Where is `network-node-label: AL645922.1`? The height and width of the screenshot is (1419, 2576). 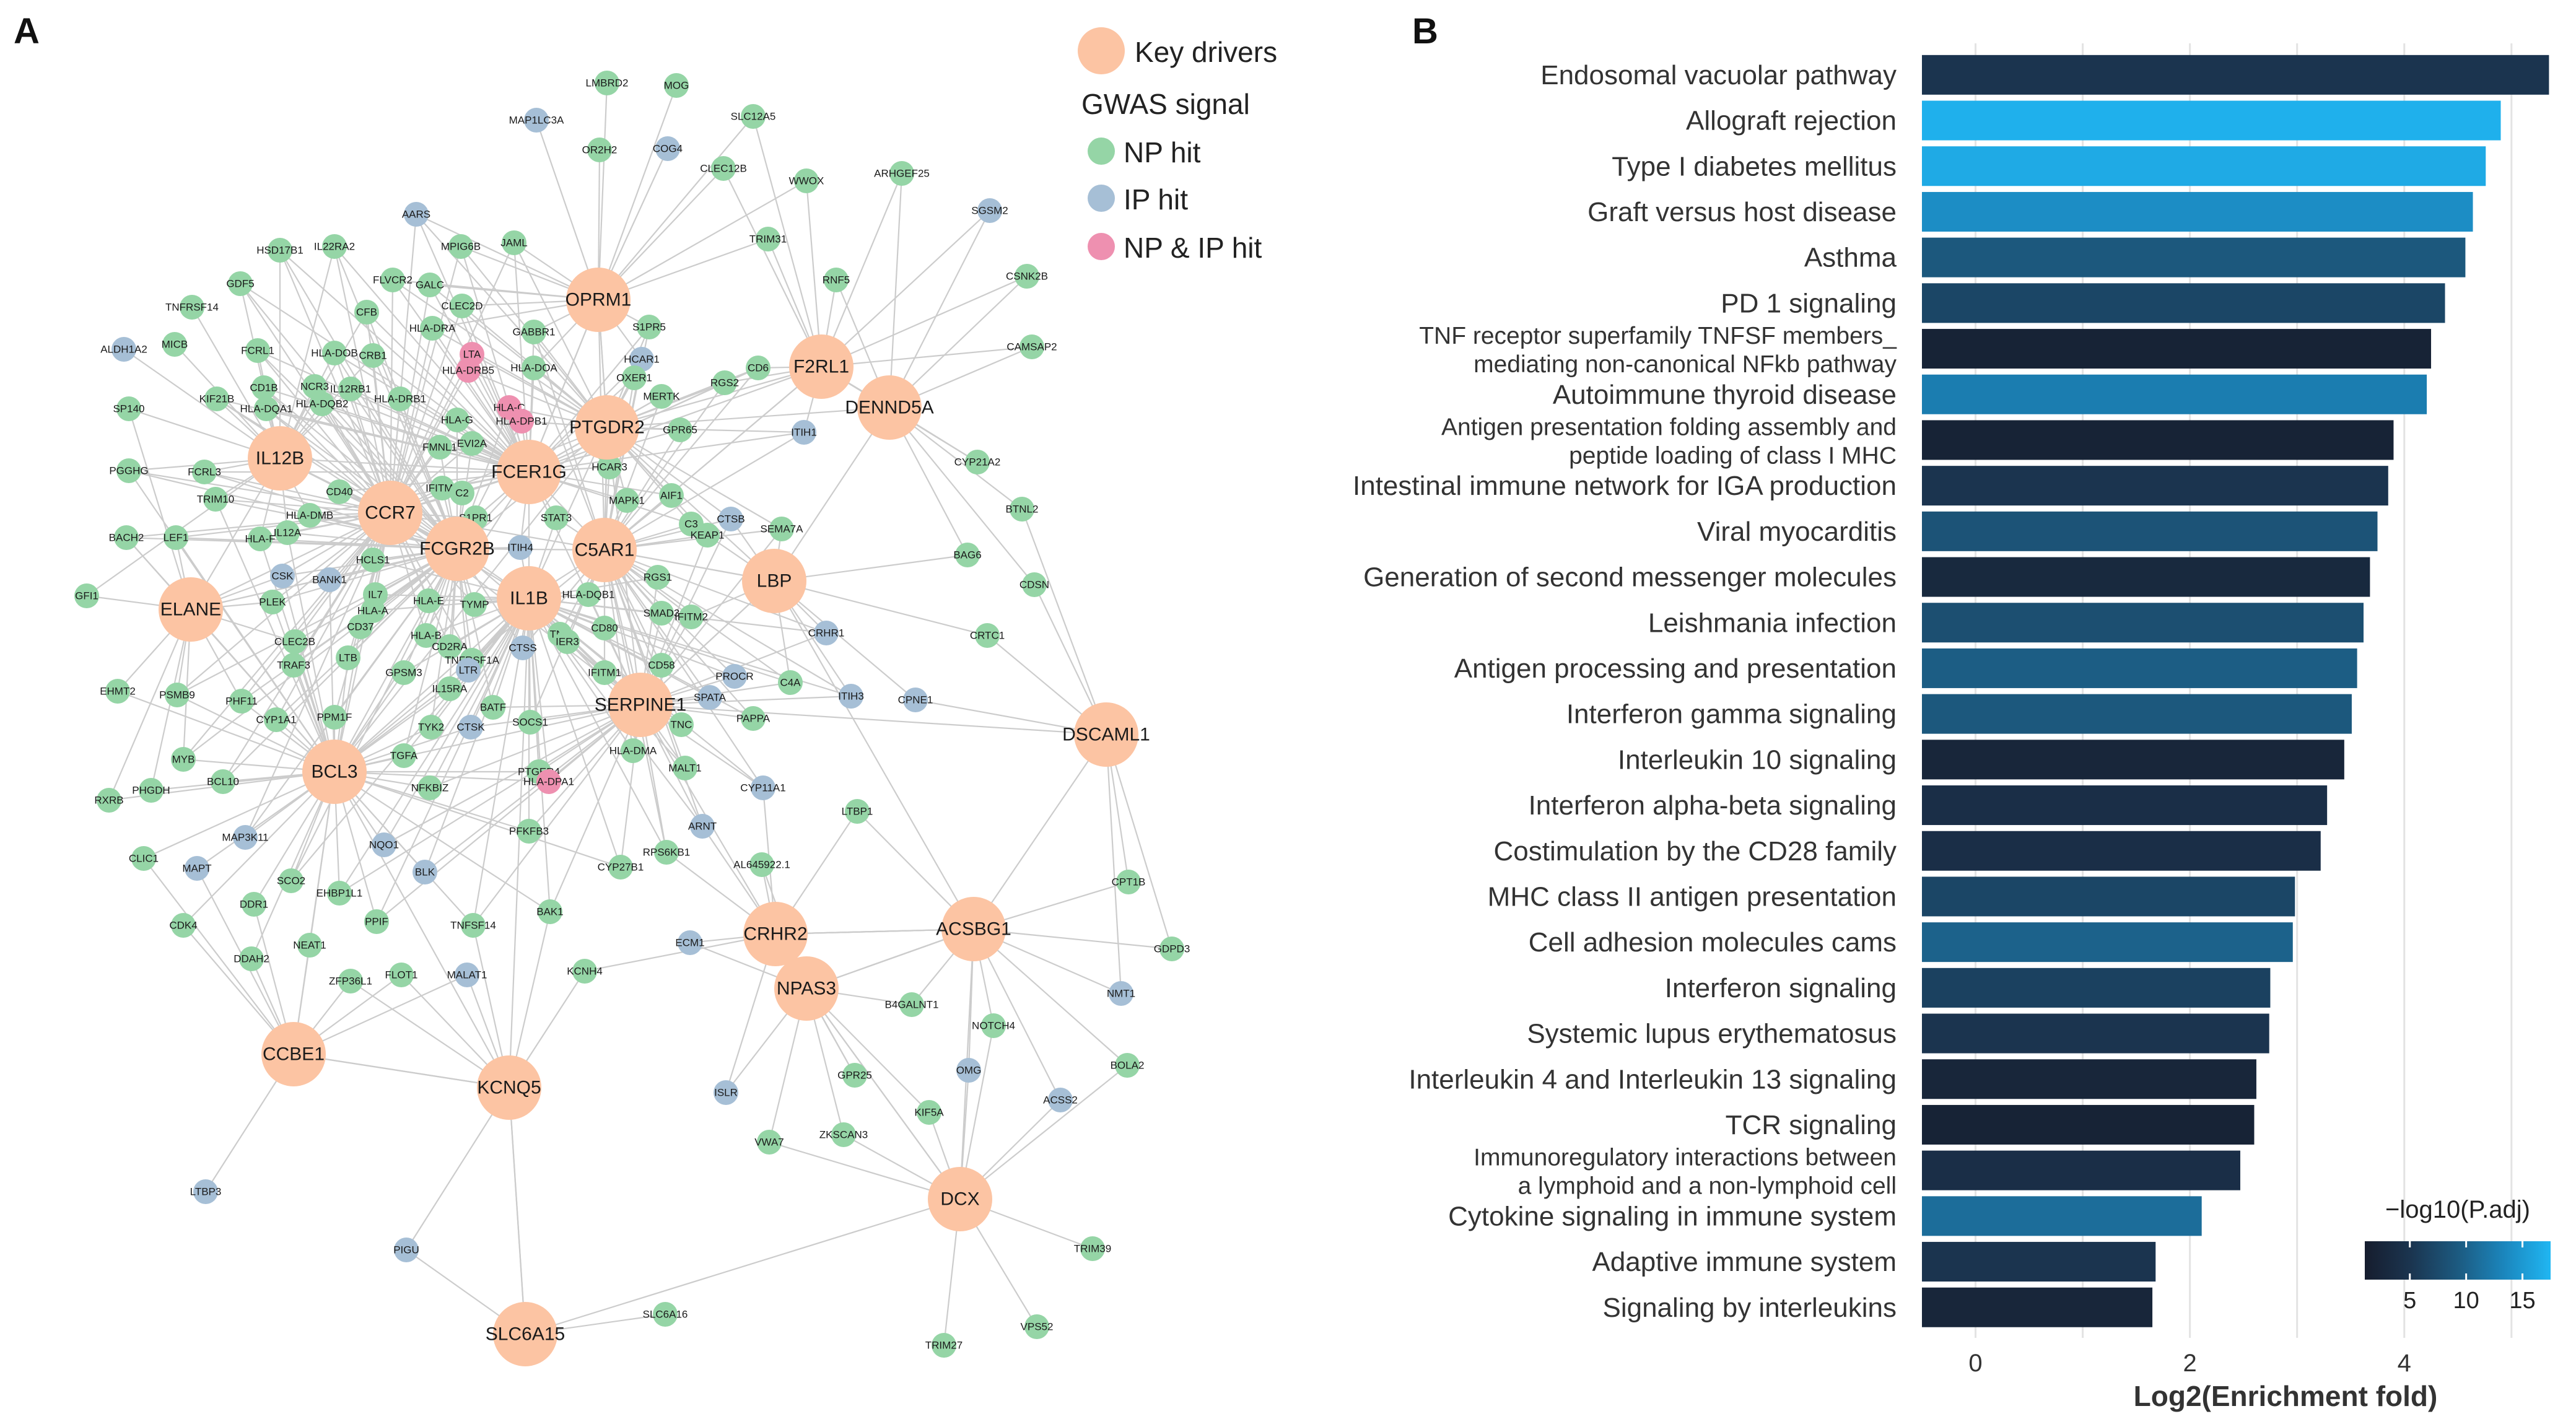 network-node-label: AL645922.1 is located at coordinates (761, 865).